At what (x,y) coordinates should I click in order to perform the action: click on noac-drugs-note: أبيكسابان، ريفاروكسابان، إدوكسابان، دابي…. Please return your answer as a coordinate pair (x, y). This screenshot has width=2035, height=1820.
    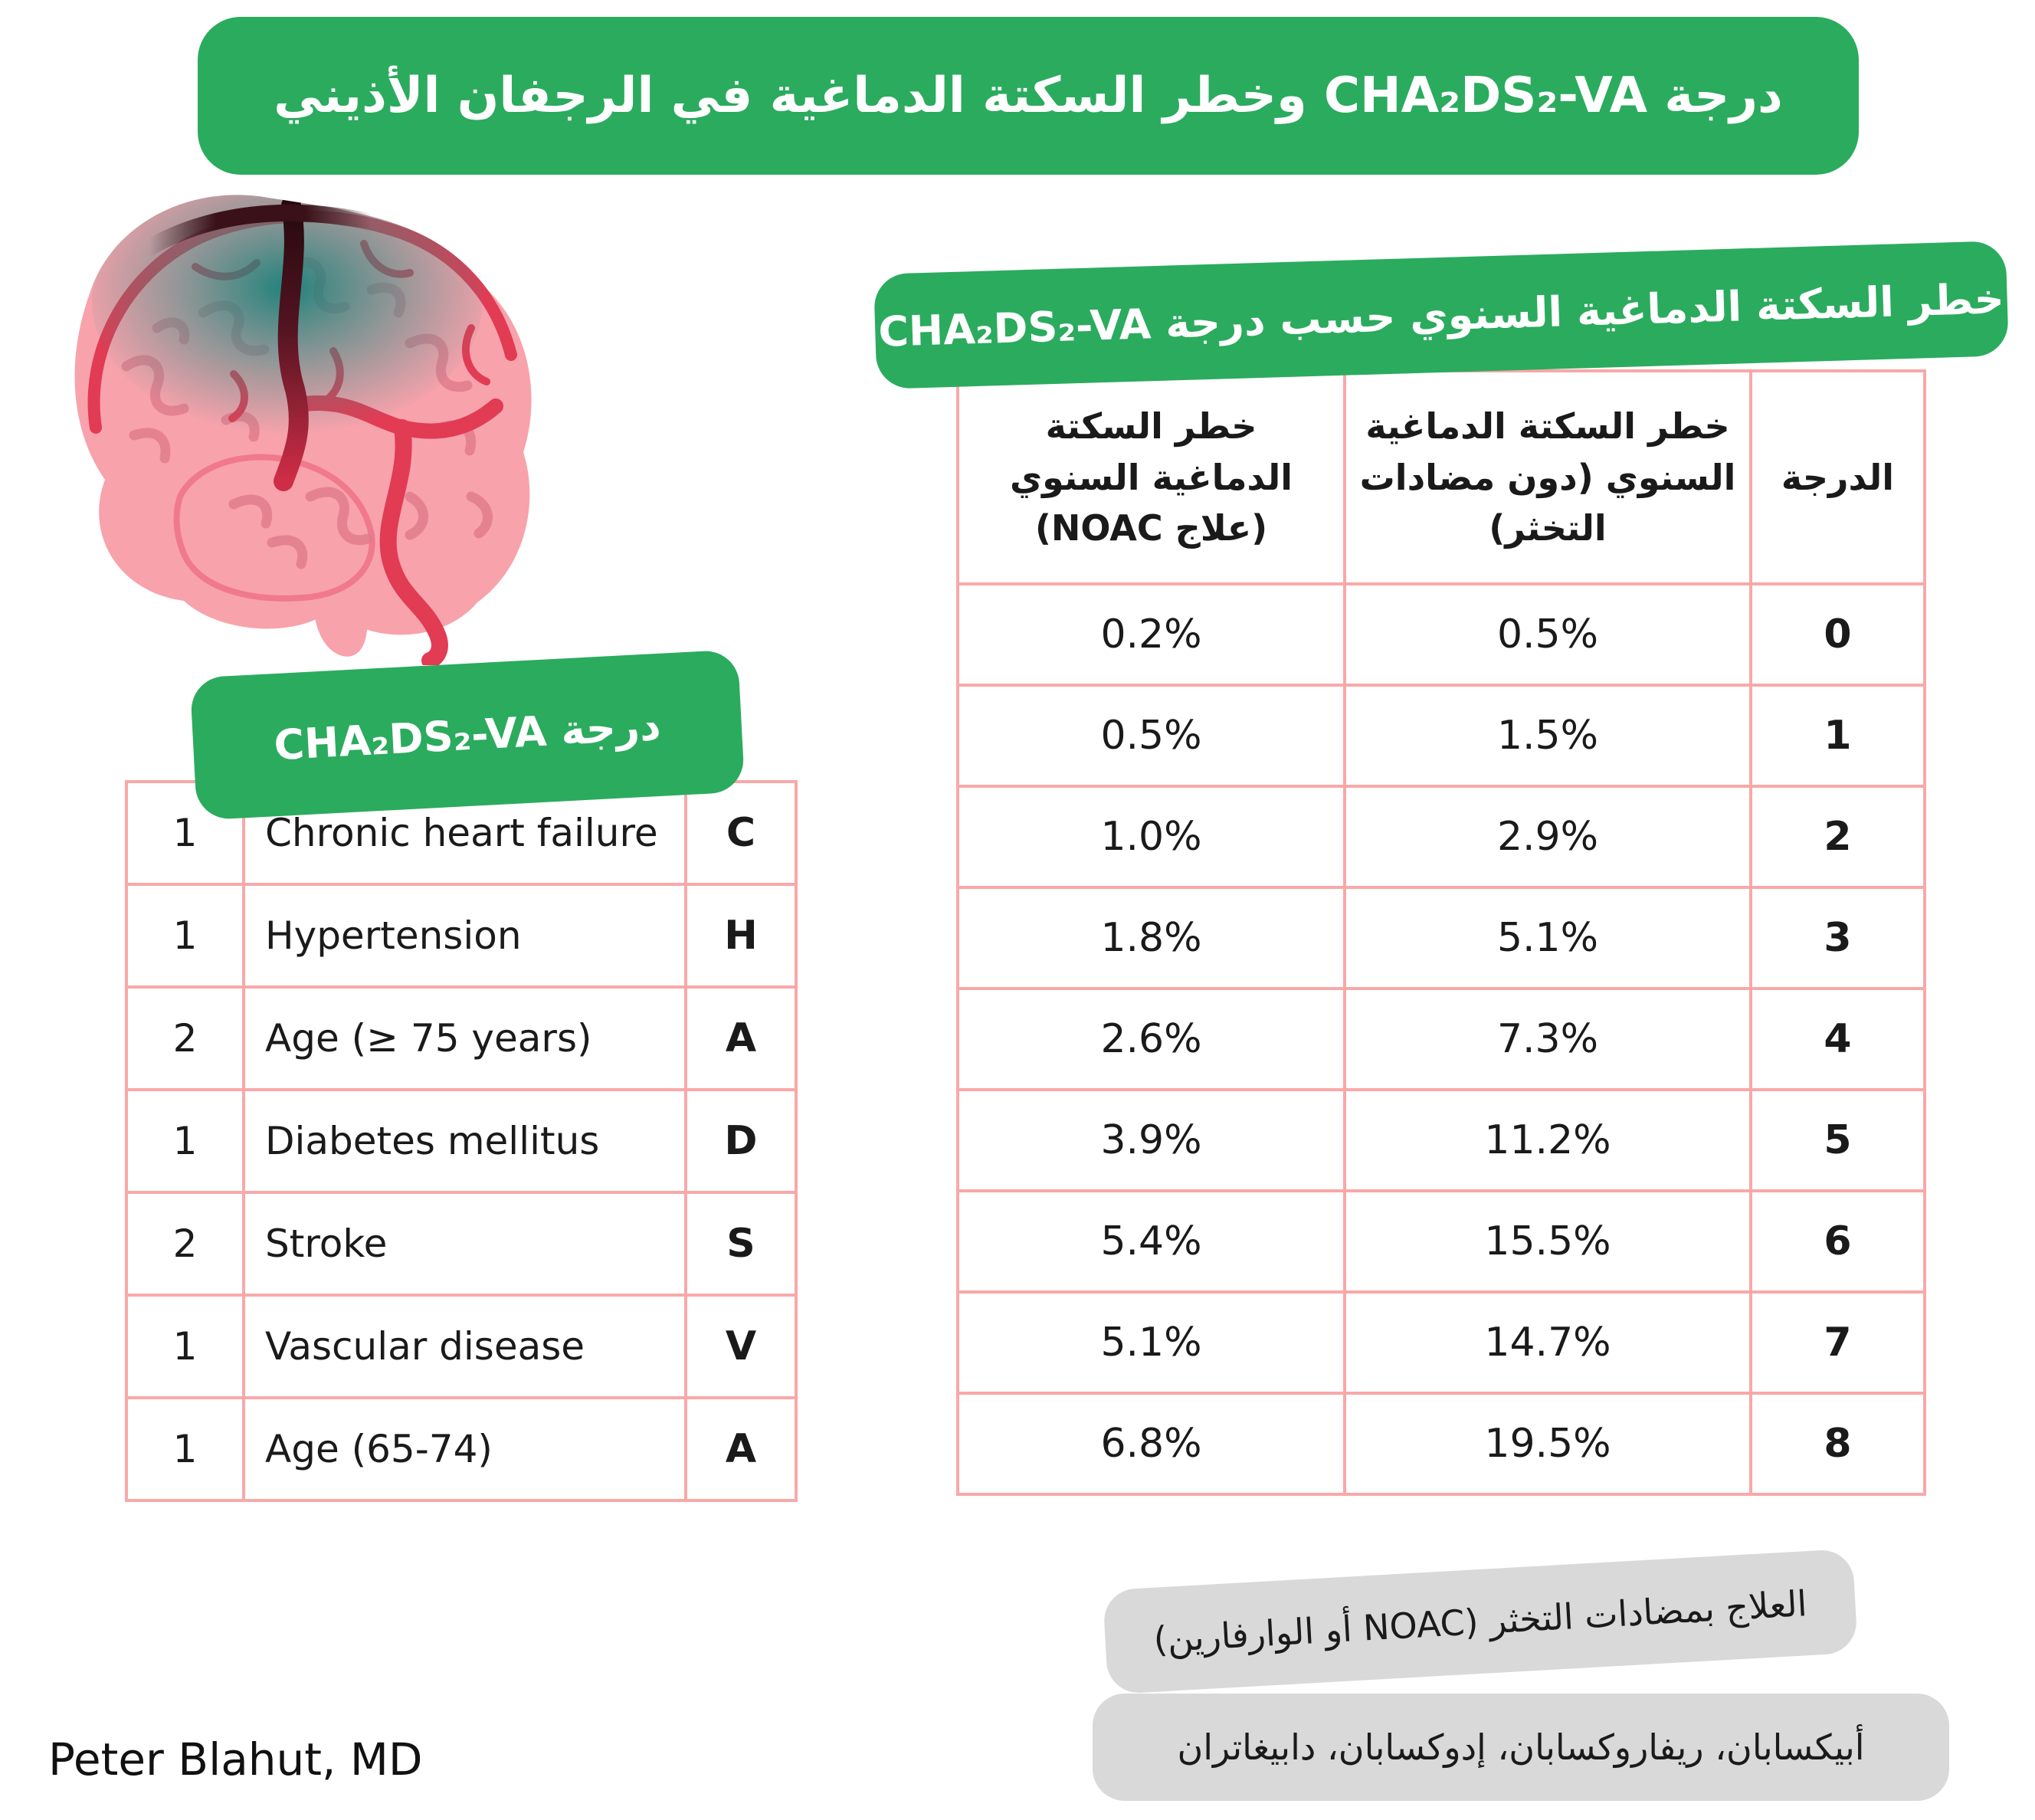
    Looking at the image, I should click on (1521, 1747).